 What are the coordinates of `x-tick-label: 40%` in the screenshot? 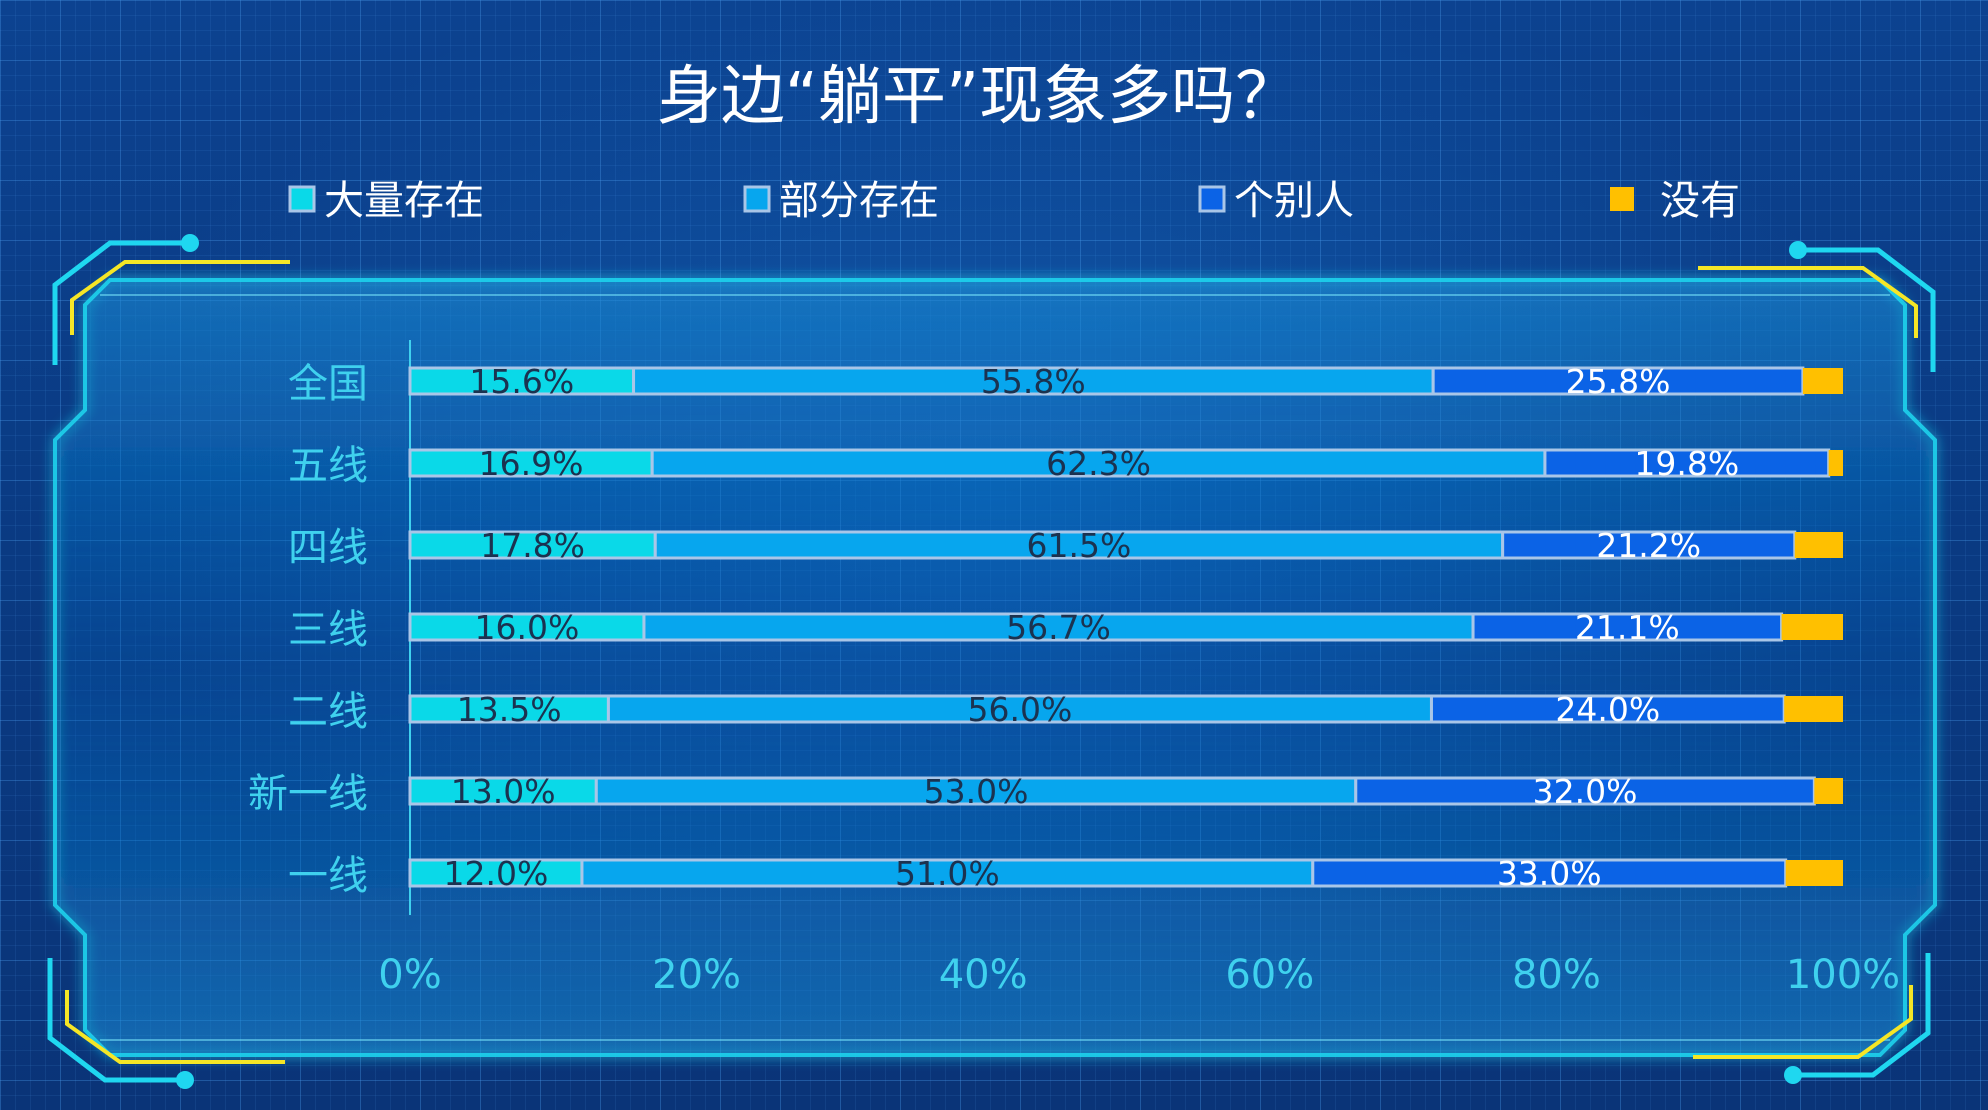 It's located at (983, 975).